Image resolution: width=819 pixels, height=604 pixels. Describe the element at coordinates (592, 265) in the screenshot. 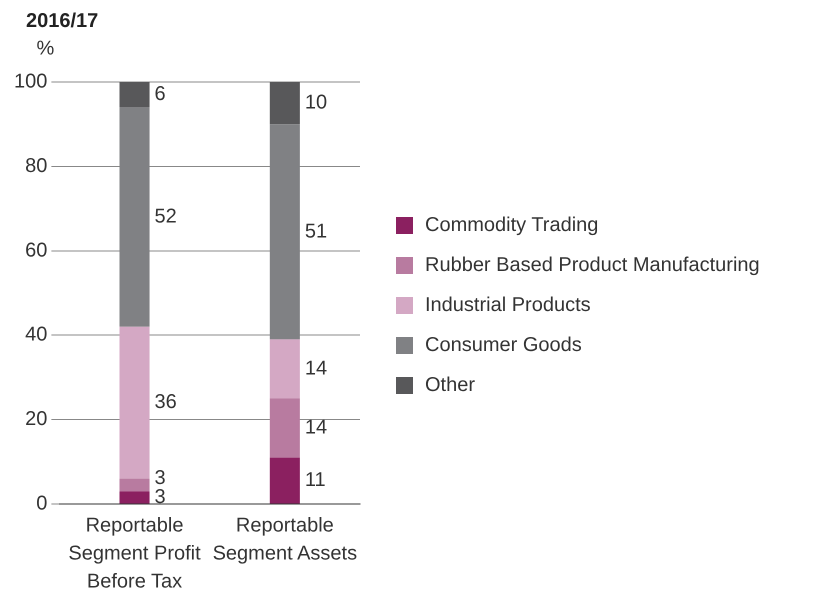

I see `legend-label: Rubber Based Product Manufacturing` at that location.